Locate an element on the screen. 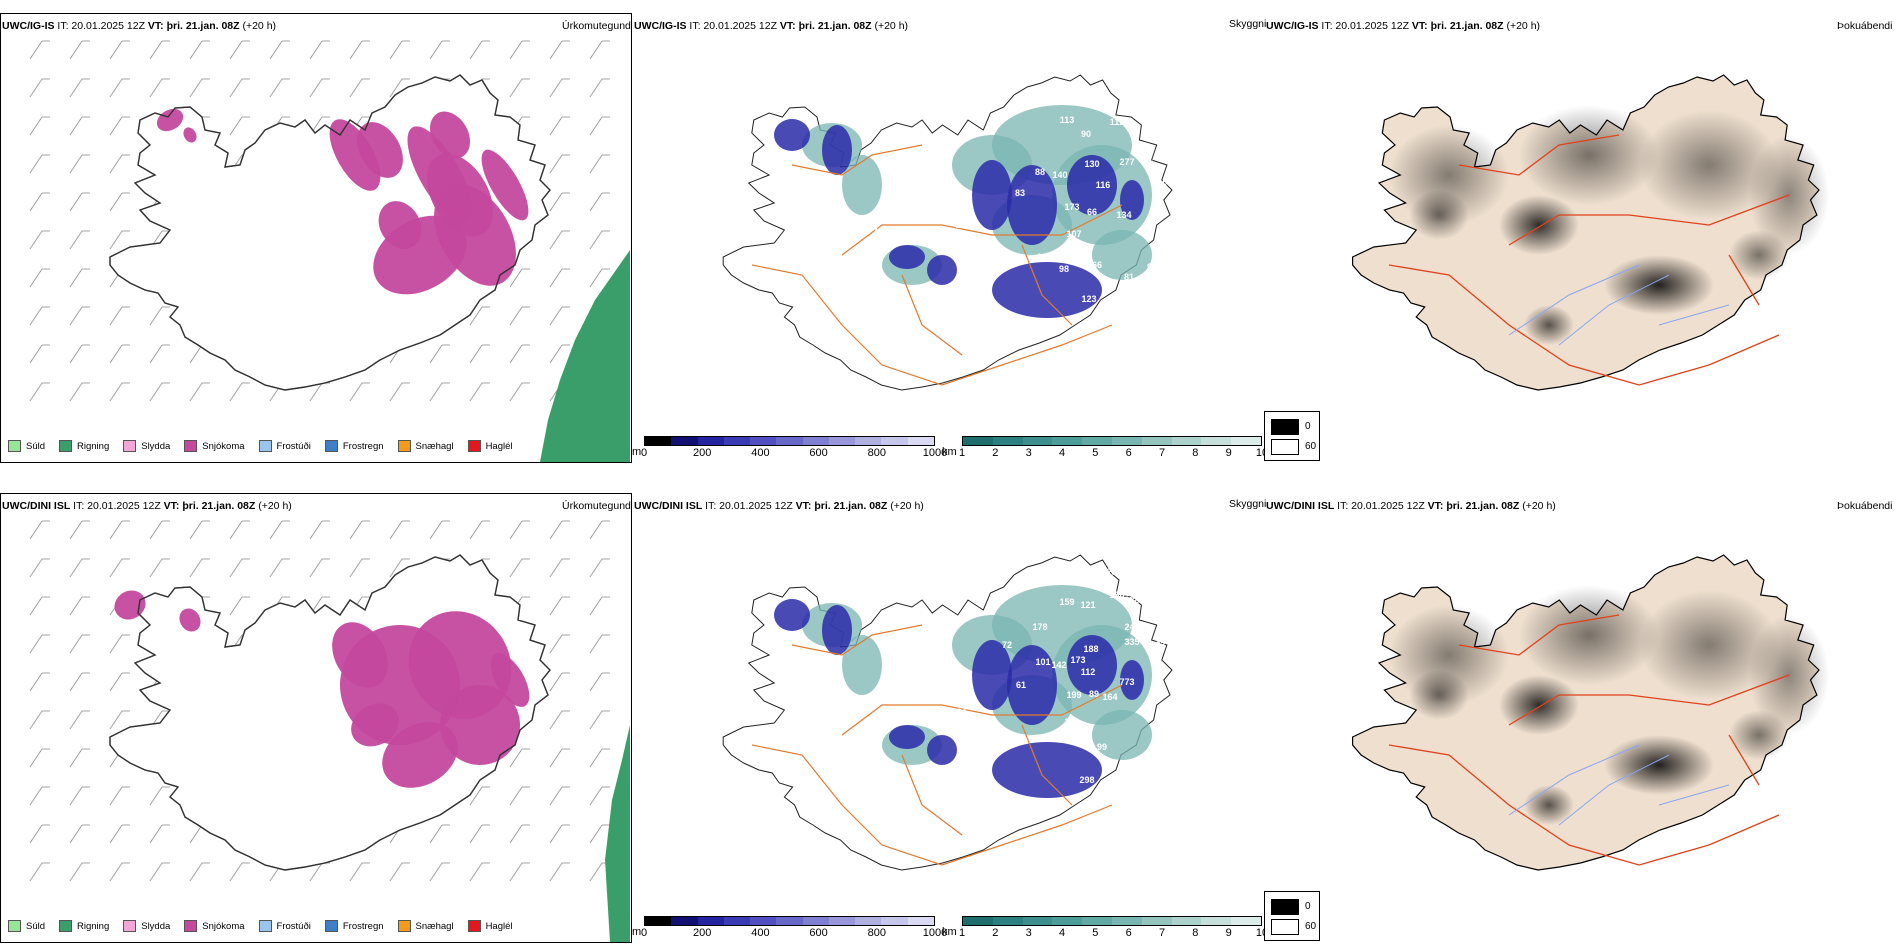 This screenshot has width=1900, height=950. ceiling-value-label: 199 is located at coordinates (1073, 695).